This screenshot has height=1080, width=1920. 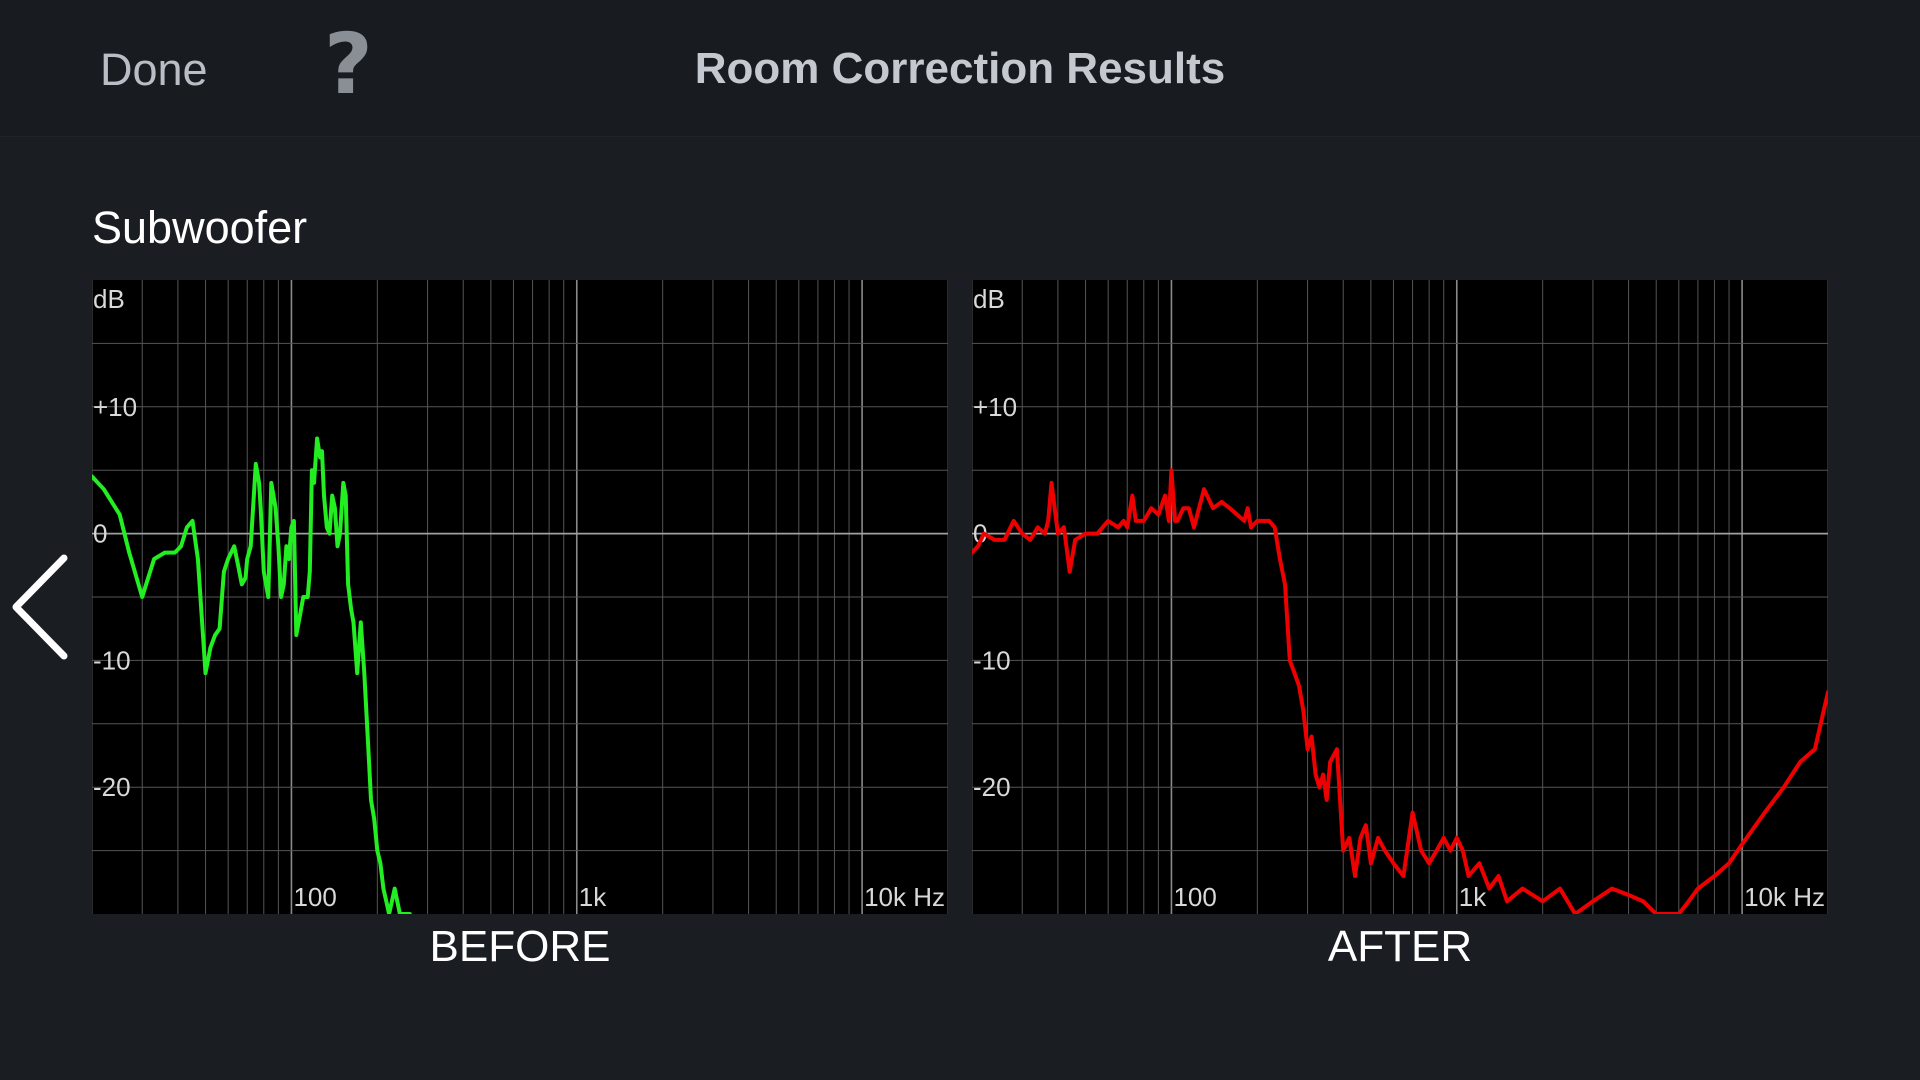 I want to click on after-y-tick-label: +10, so click(x=995, y=407).